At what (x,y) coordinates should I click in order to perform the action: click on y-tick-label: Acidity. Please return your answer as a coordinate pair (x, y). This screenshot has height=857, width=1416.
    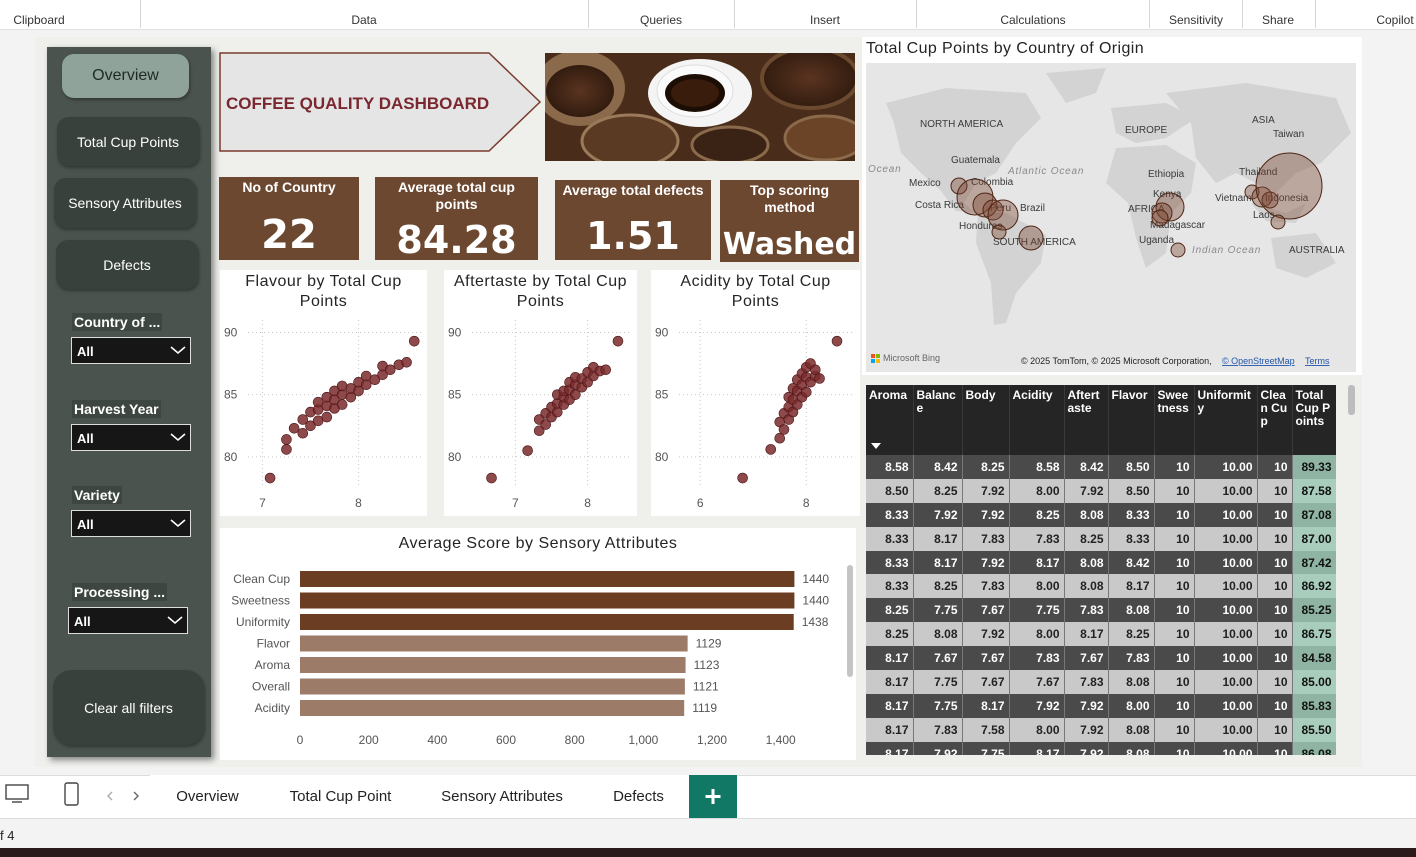
    Looking at the image, I should click on (272, 708).